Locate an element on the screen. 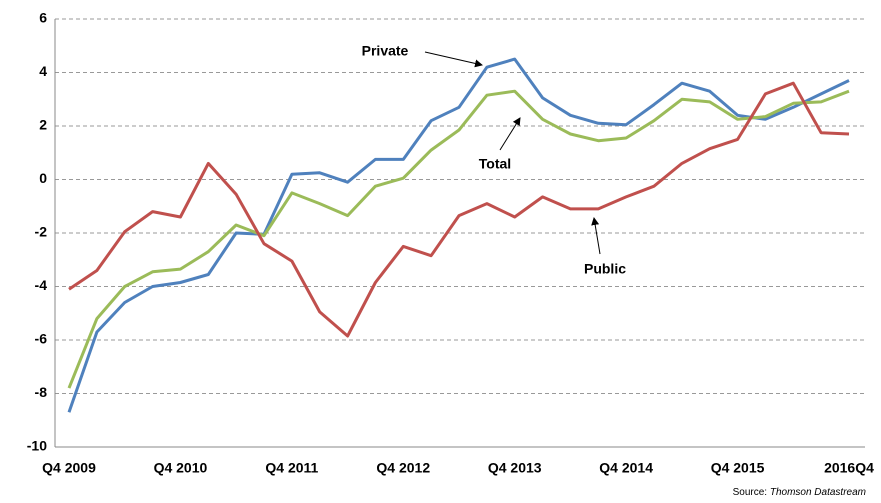 This screenshot has height=503, width=881. series-label: Private is located at coordinates (385, 51).